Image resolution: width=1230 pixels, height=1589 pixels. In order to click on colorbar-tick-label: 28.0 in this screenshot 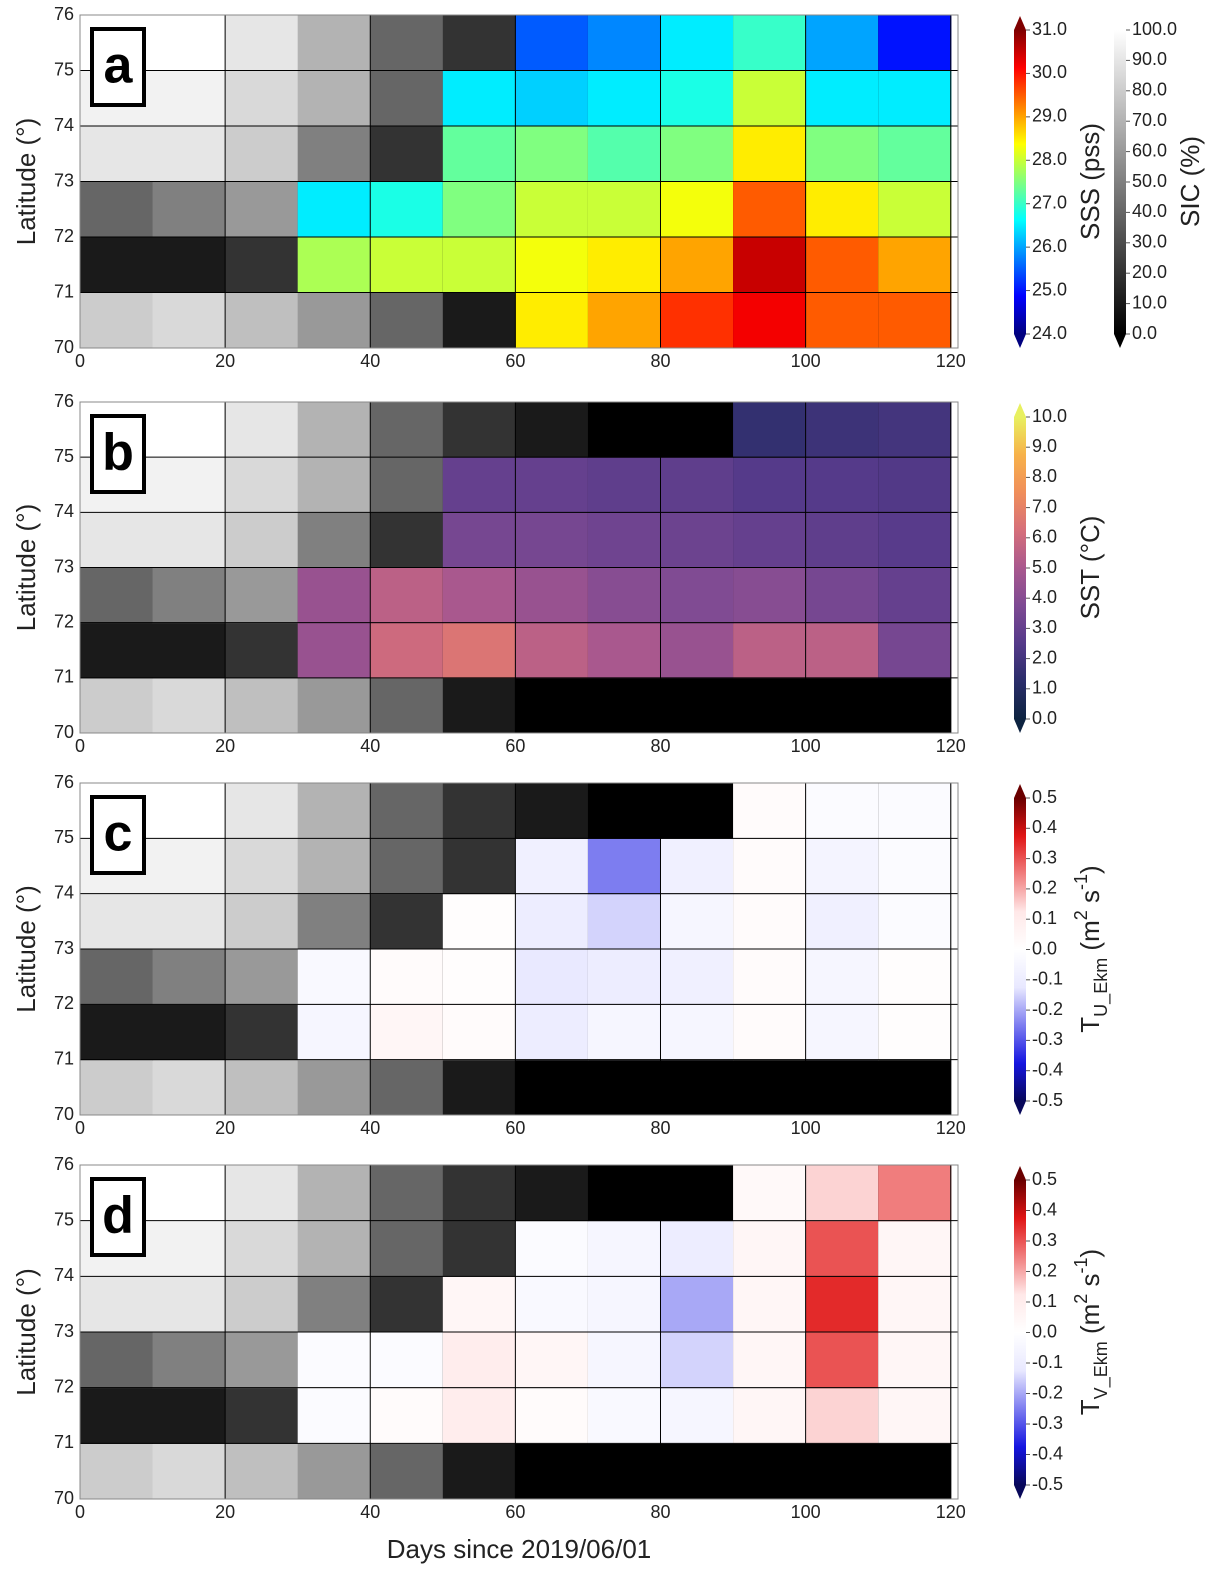, I will do `click(1049, 159)`.